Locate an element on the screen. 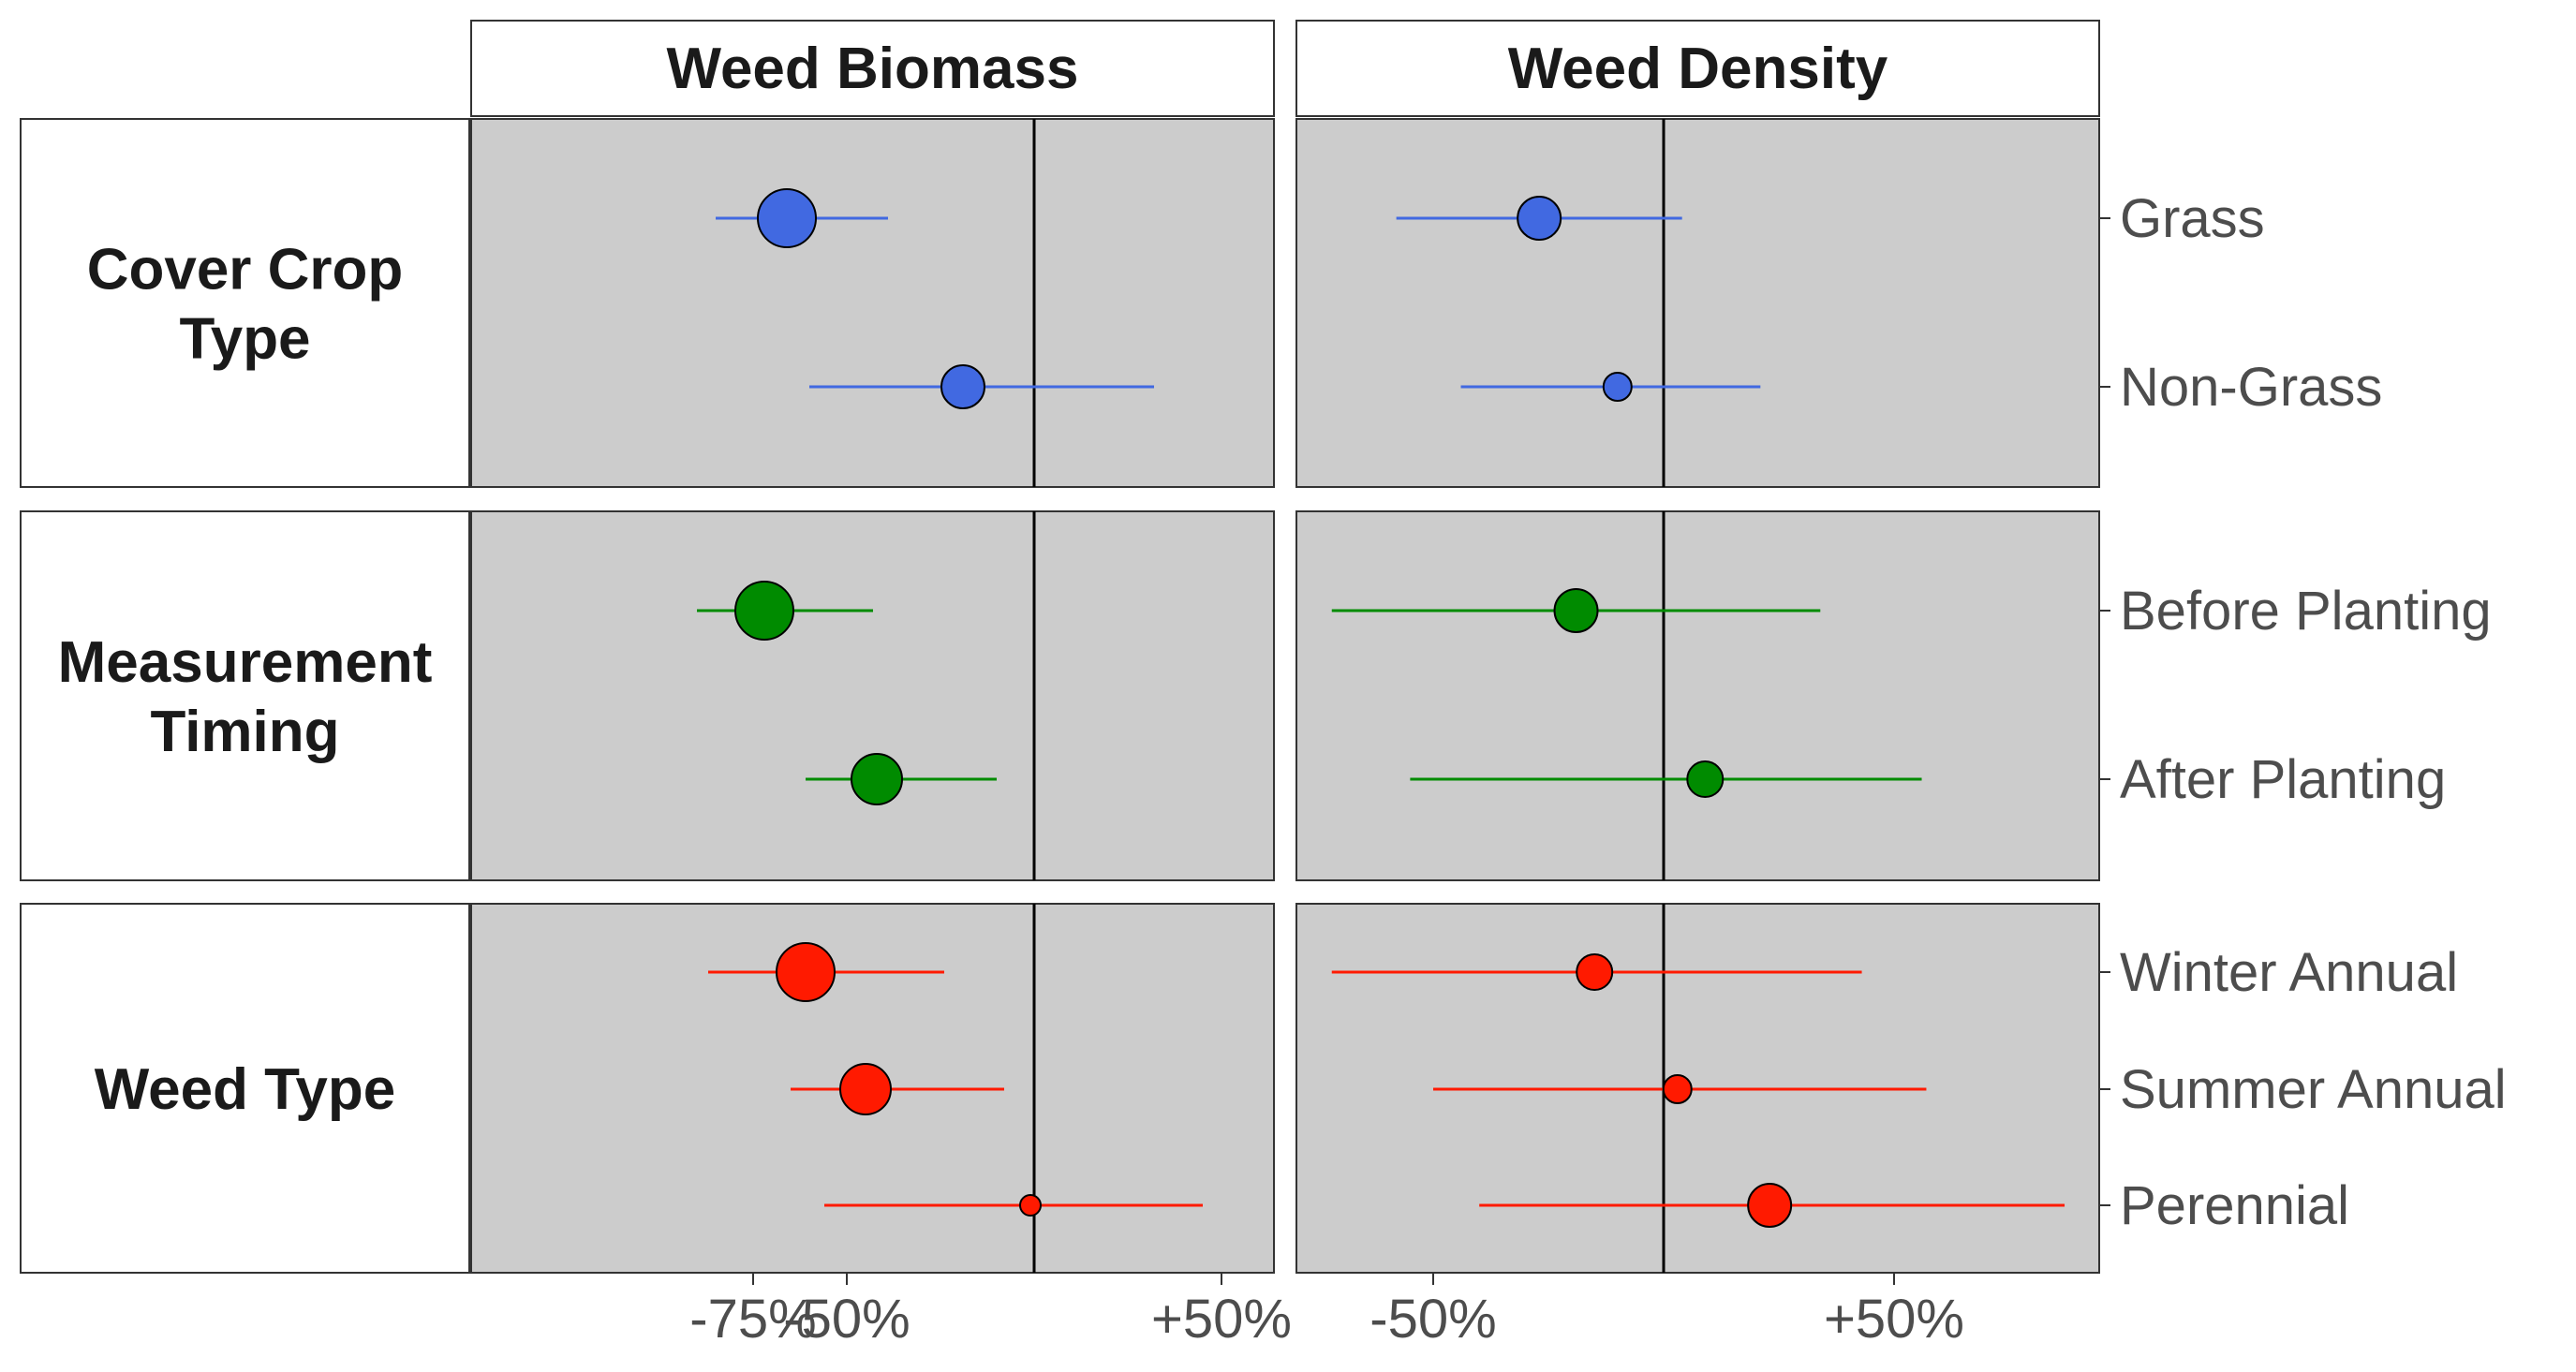  x-tick-label-biomass-75: -75% is located at coordinates (752, 1319).